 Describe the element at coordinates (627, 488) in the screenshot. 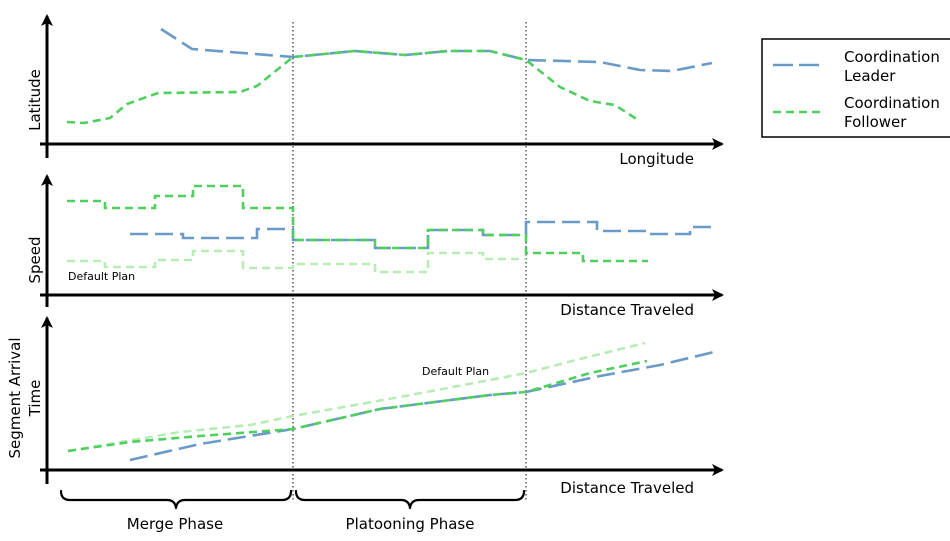

I see `bottom-x-label: Distance Traveled` at that location.